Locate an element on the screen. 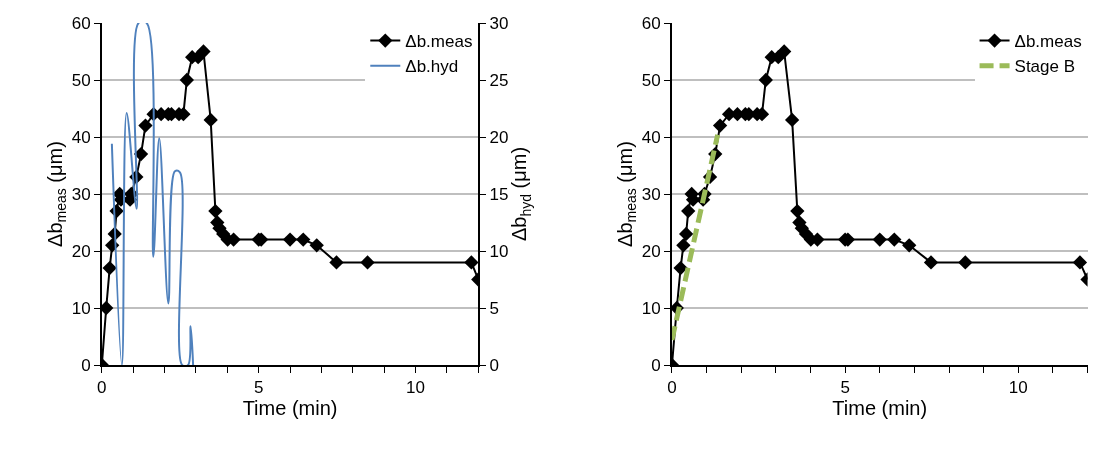 The height and width of the screenshot is (455, 1093). y2-tick-label: 10 is located at coordinates (499, 251).